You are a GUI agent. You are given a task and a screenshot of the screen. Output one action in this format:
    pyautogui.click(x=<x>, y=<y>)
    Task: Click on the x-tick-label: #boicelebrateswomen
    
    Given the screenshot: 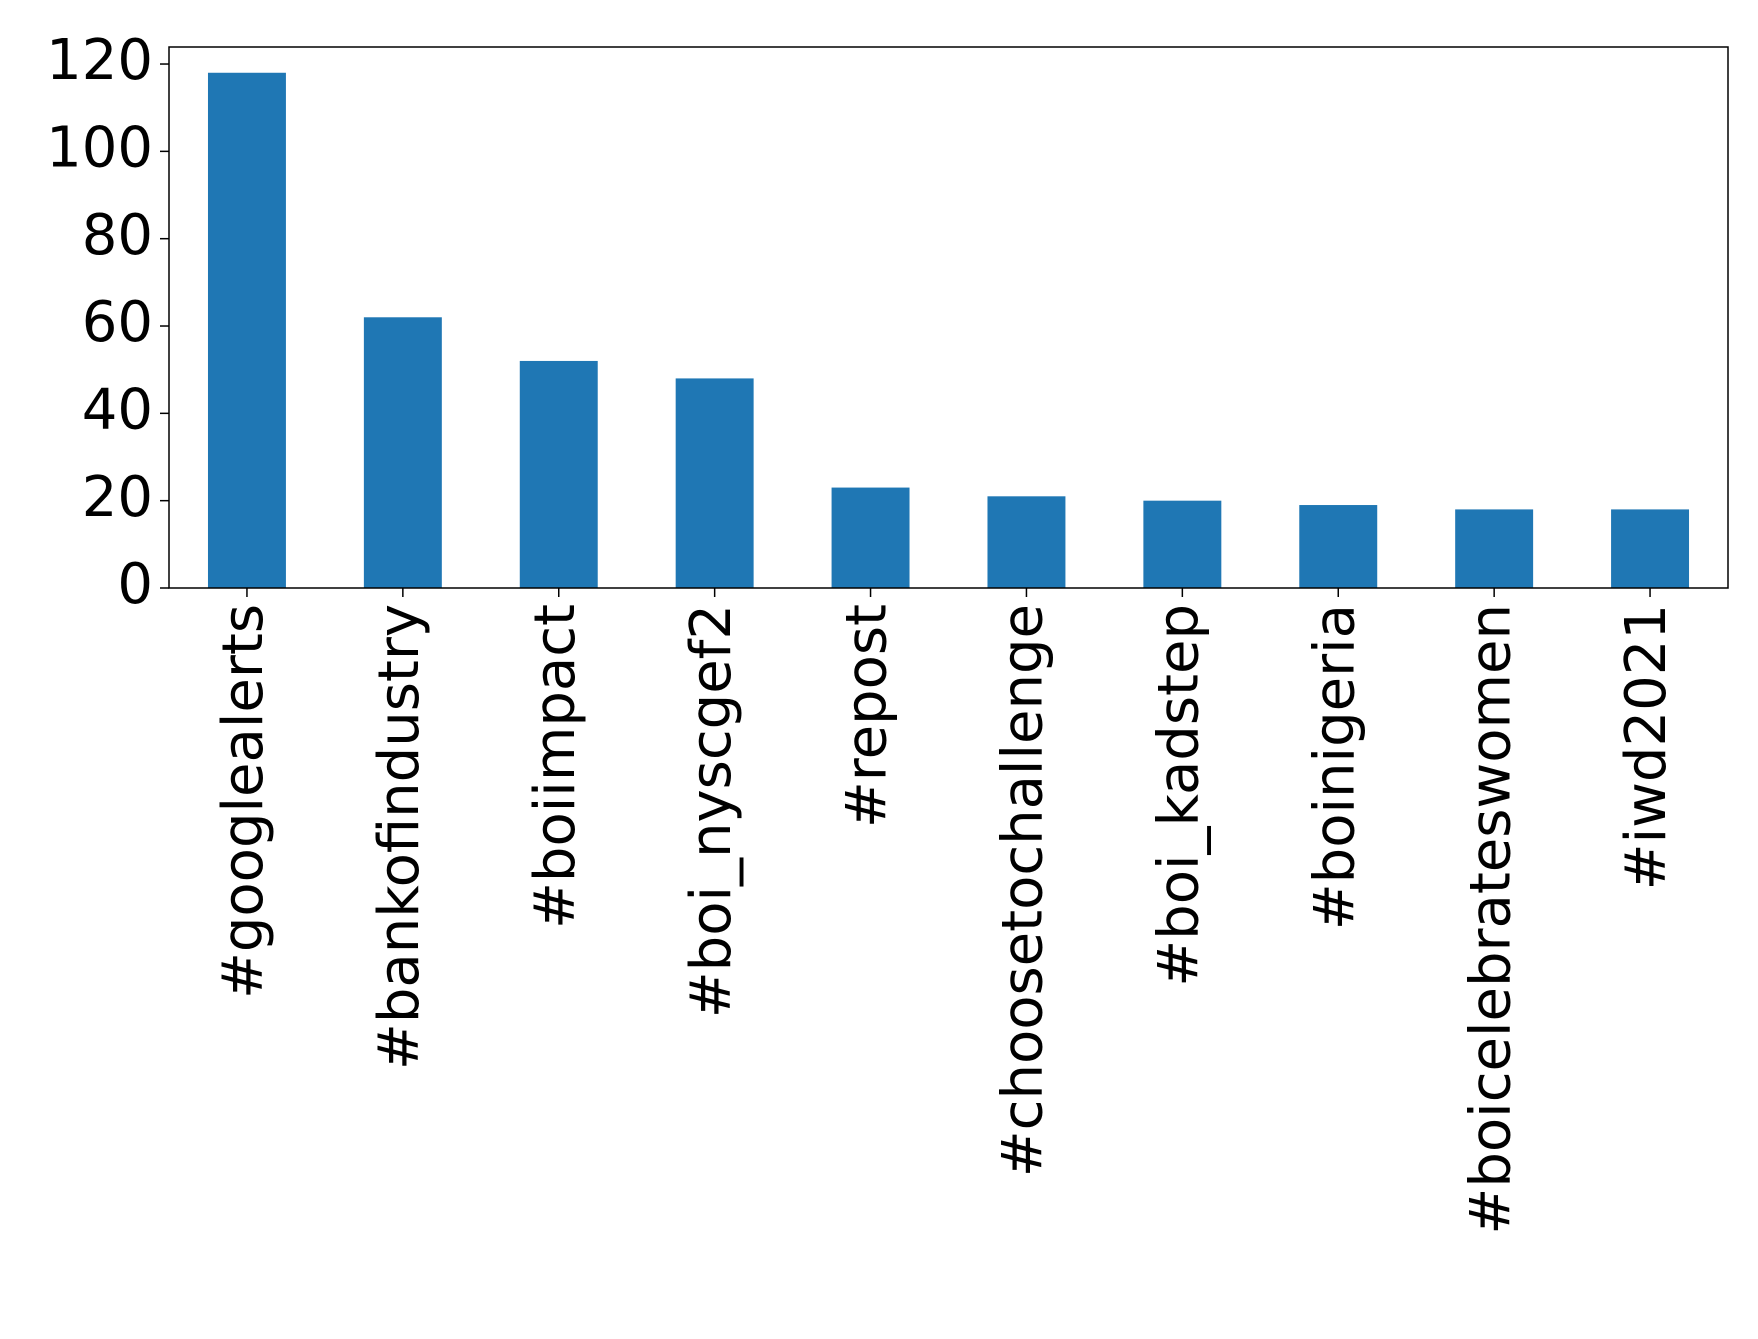 What is the action you would take?
    pyautogui.click(x=1490, y=919)
    